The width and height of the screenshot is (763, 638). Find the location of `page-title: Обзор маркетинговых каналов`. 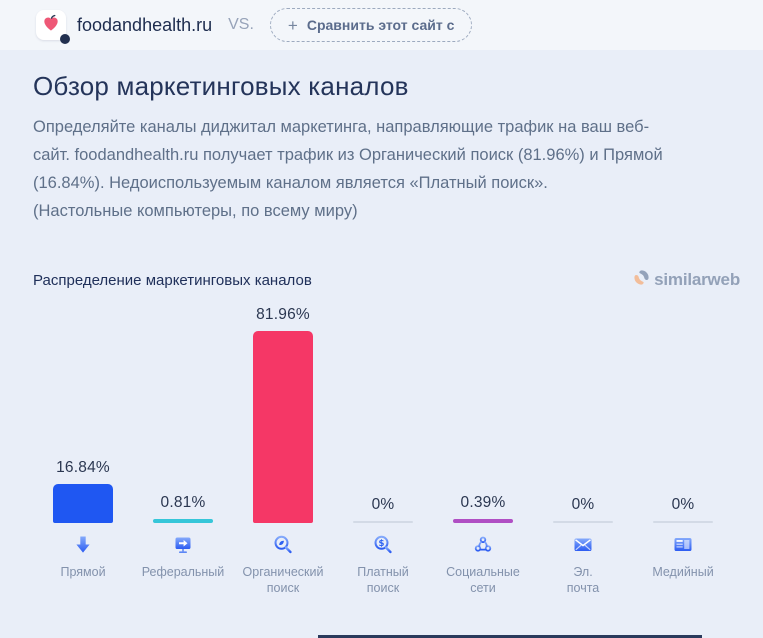

page-title: Обзор маркетинговых каналов is located at coordinates (221, 86).